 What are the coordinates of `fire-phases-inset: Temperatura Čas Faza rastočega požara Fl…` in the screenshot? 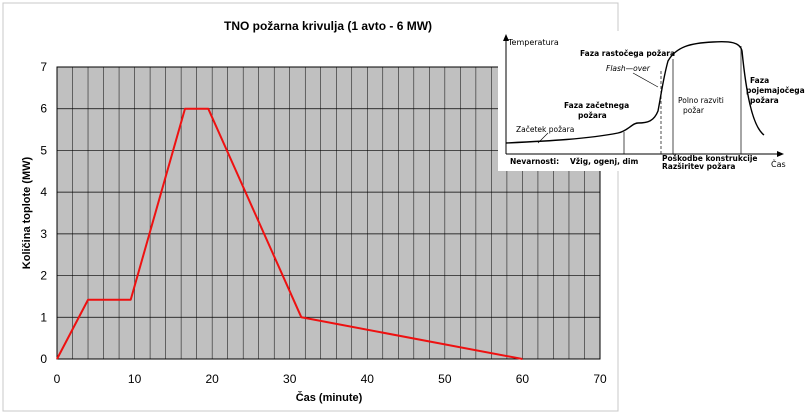 It's located at (651, 101).